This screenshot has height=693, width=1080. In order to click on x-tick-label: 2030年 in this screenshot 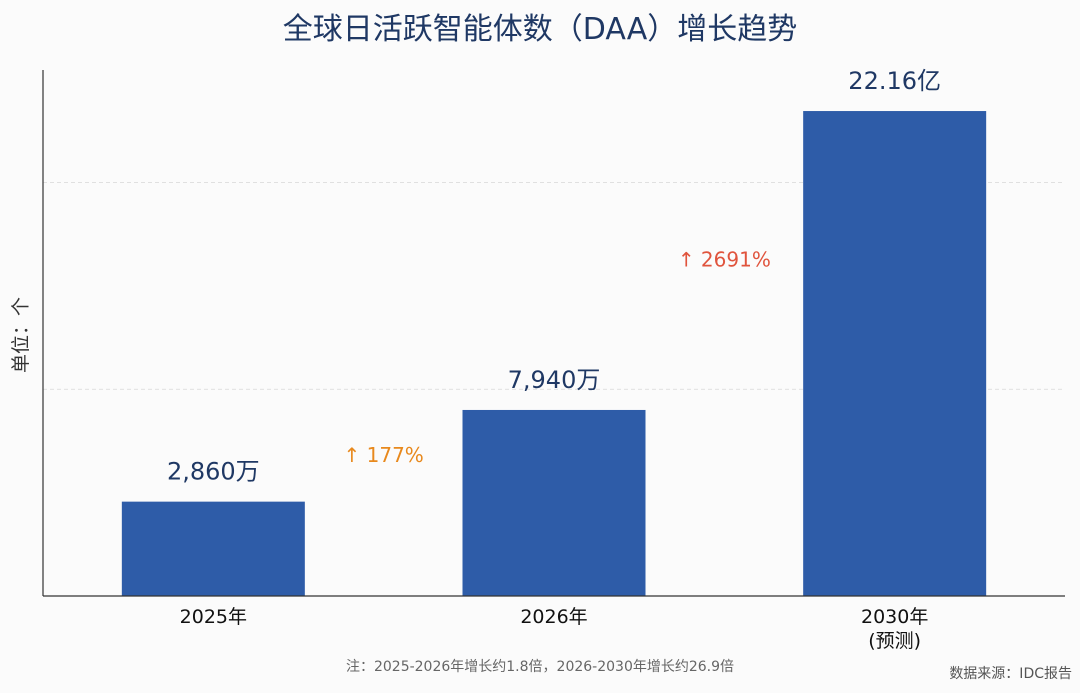, I will do `click(894, 617)`.